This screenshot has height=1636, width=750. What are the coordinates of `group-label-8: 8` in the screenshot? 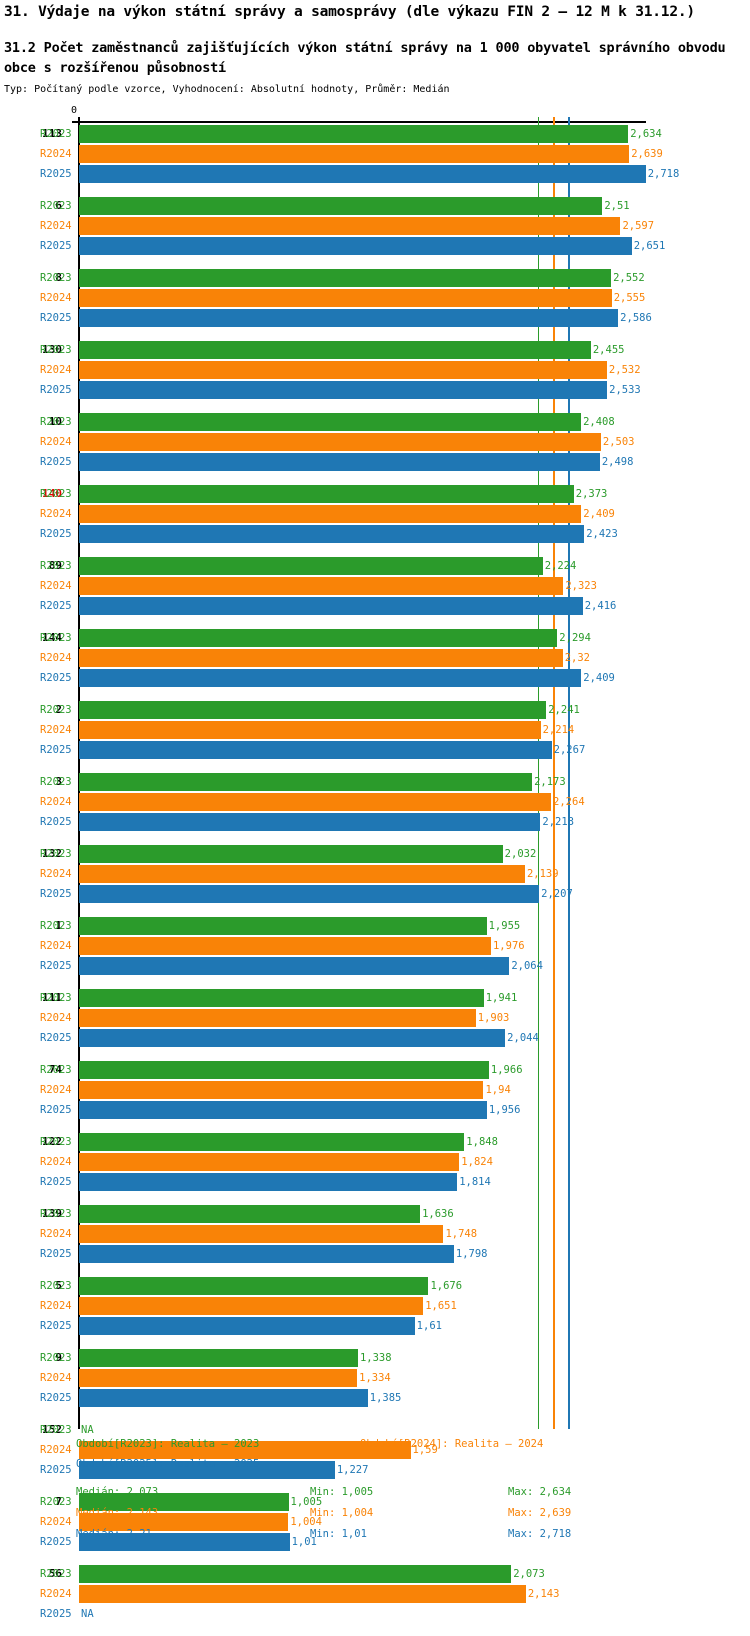 It's located at (58, 277).